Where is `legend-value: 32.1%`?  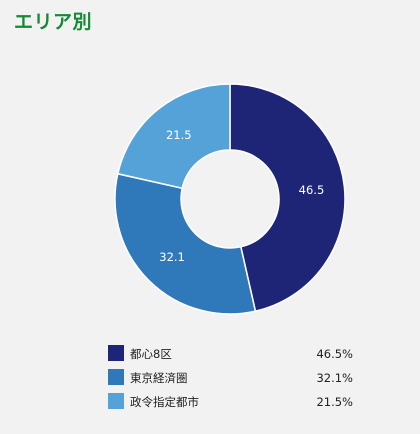 legend-value: 32.1% is located at coordinates (334, 378).